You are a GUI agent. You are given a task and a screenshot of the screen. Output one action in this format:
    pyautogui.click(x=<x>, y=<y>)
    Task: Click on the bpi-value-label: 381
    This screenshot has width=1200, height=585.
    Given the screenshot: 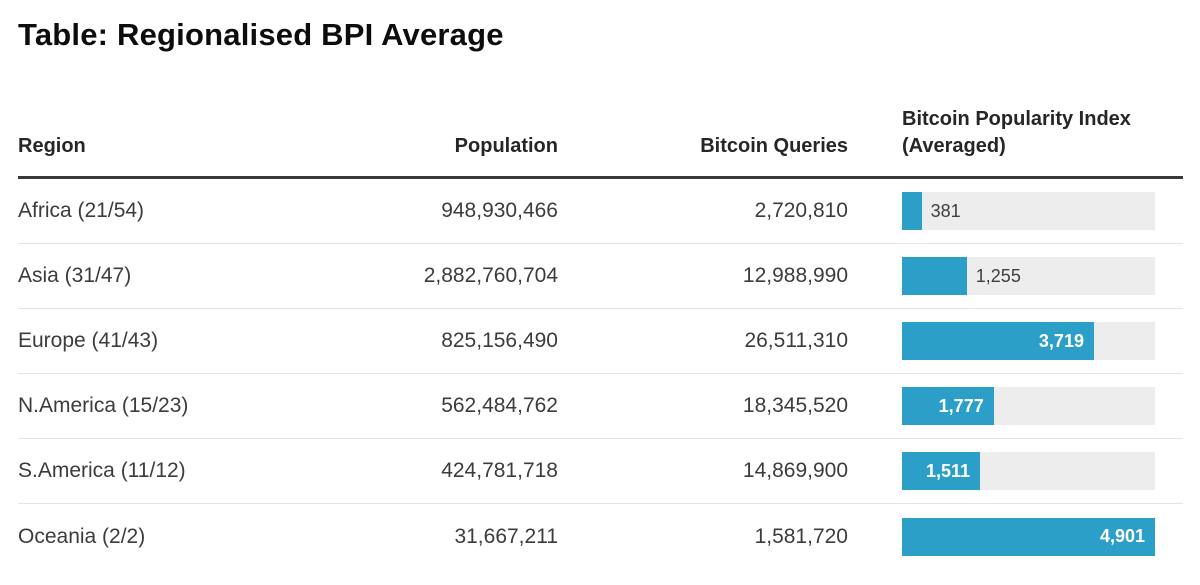 What is the action you would take?
    pyautogui.click(x=945, y=210)
    